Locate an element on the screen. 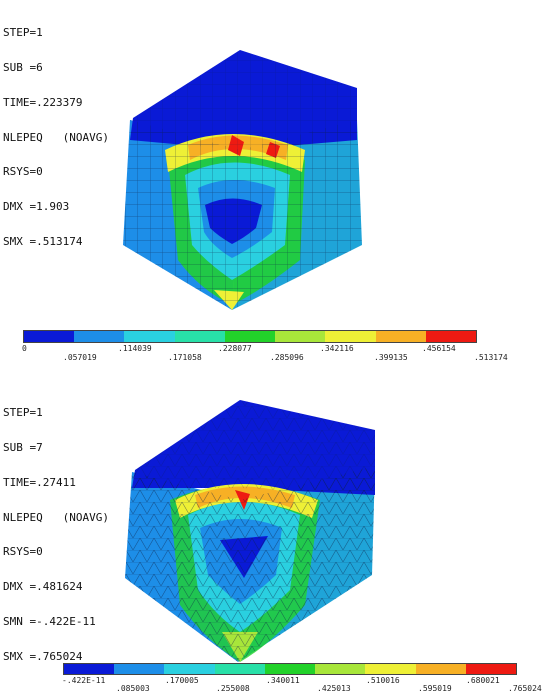 The width and height of the screenshot is (547, 697). info-line: SMX =.513174 is located at coordinates (43, 241).